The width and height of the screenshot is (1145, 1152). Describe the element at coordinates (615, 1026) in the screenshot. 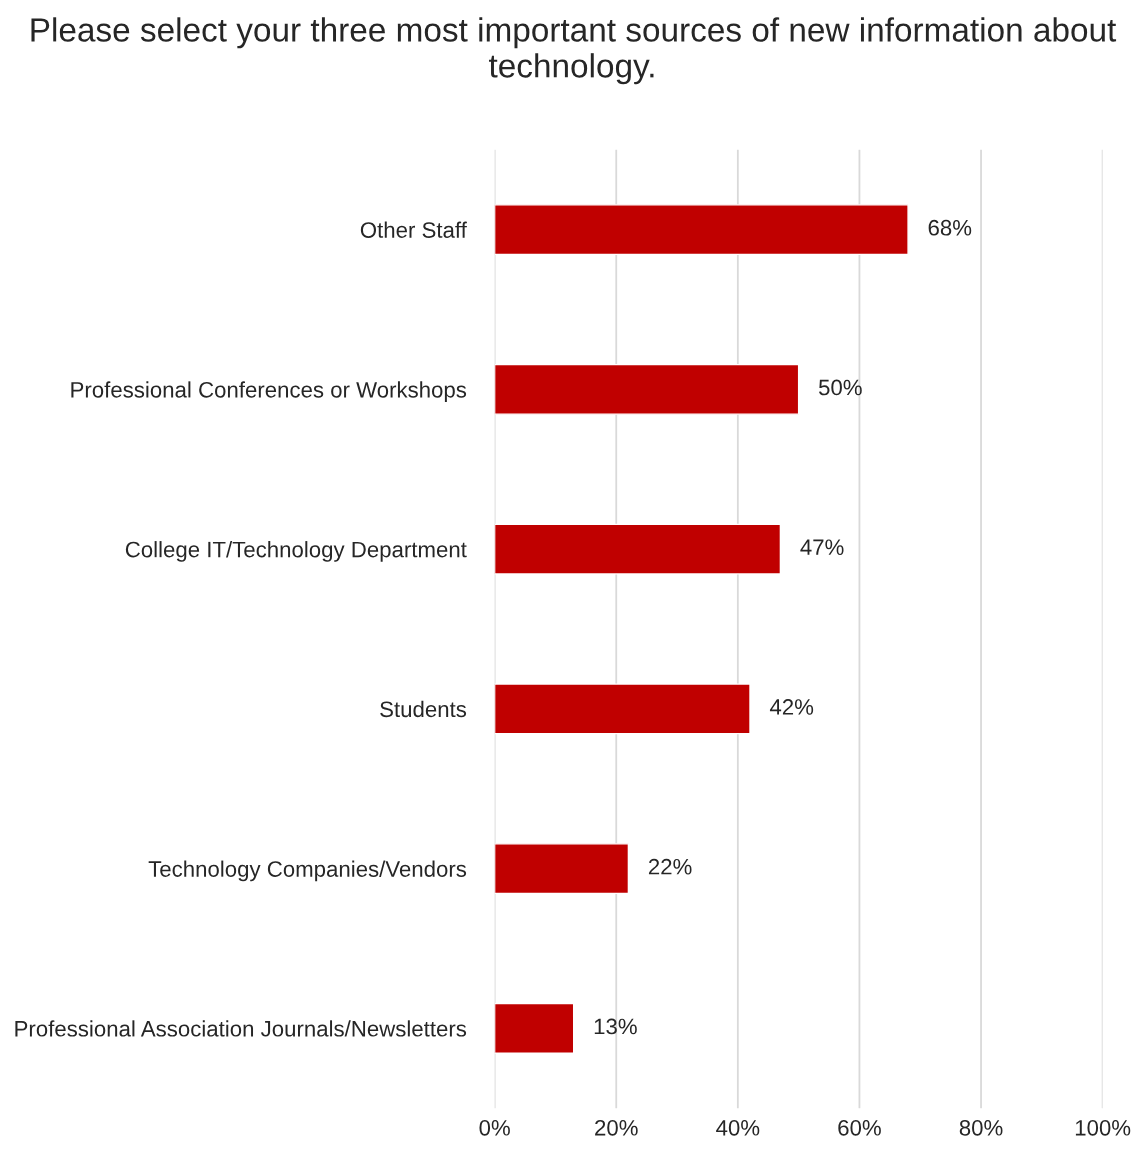

I see `data-label: 13%` at that location.